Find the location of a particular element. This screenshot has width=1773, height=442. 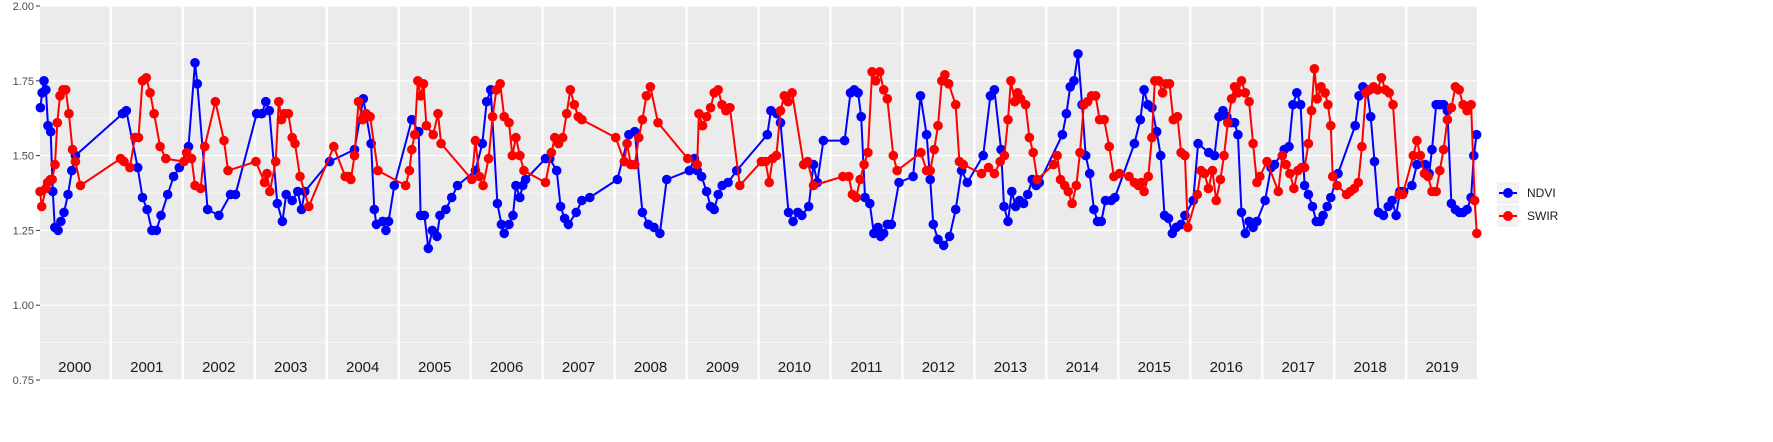

year-panel-label: 2002 is located at coordinates (218, 367).